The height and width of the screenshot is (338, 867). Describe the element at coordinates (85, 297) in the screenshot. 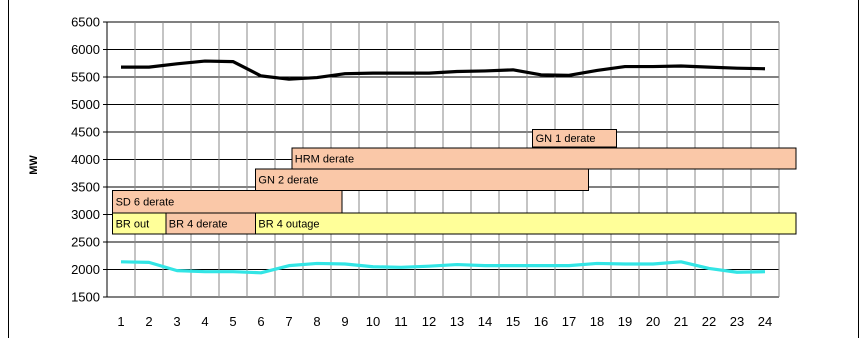

I see `y-tick-label: 1500` at that location.